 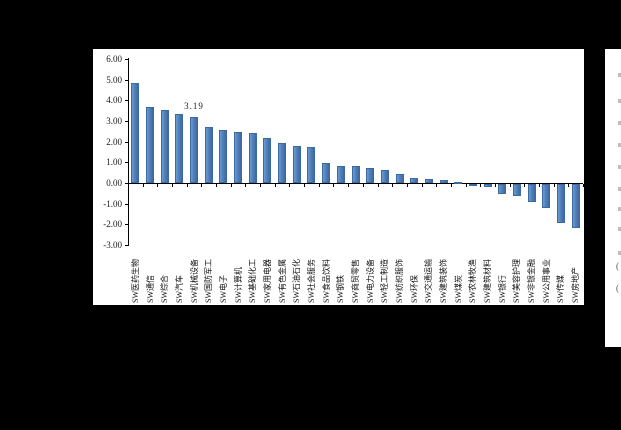 I want to click on x-axis-category-label: SW轻工制造, so click(x=385, y=281).